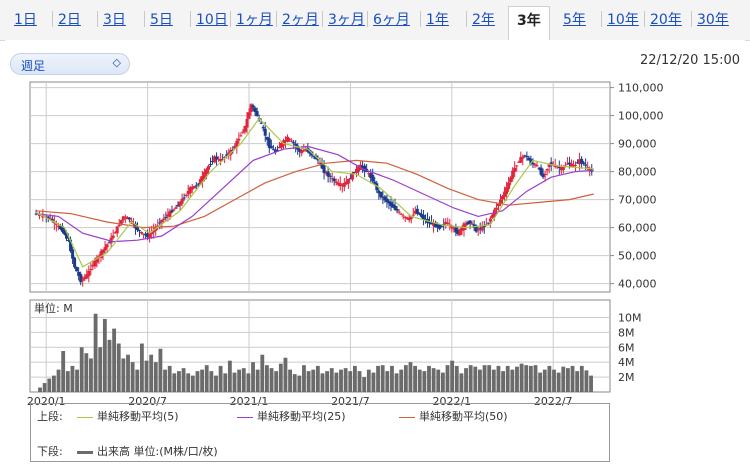  I want to click on tab-30年: 30年, so click(713, 20).